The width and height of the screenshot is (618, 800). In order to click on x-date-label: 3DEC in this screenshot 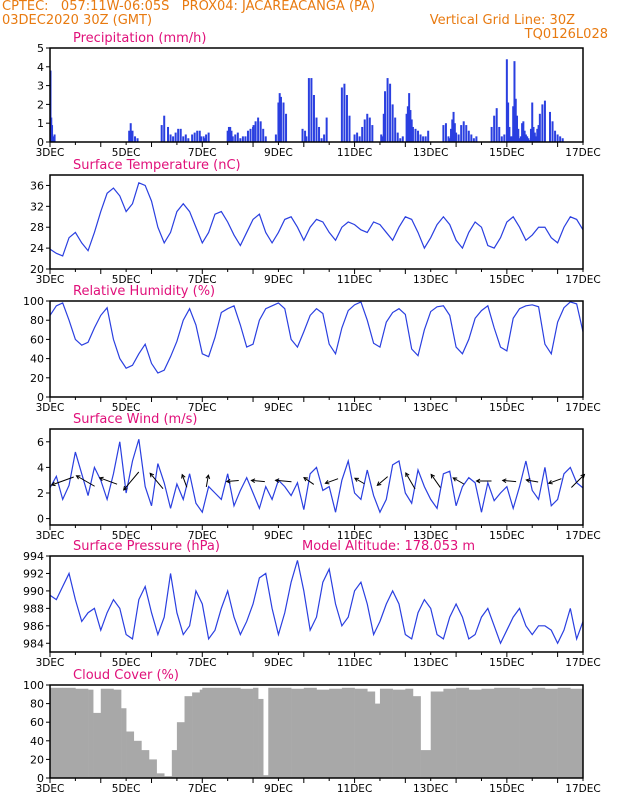, I will do `click(50, 663)`.